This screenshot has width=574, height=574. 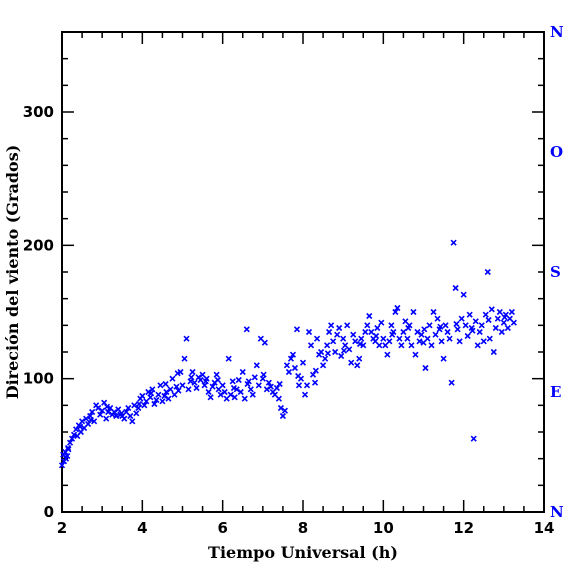 I want to click on compass-label: S, so click(x=555, y=272).